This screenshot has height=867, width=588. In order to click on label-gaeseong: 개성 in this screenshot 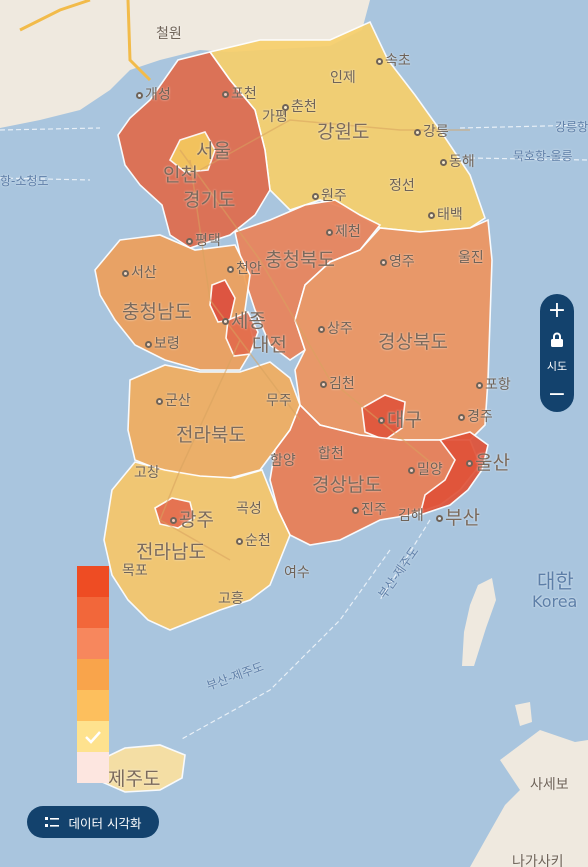, I will do `click(153, 94)`.